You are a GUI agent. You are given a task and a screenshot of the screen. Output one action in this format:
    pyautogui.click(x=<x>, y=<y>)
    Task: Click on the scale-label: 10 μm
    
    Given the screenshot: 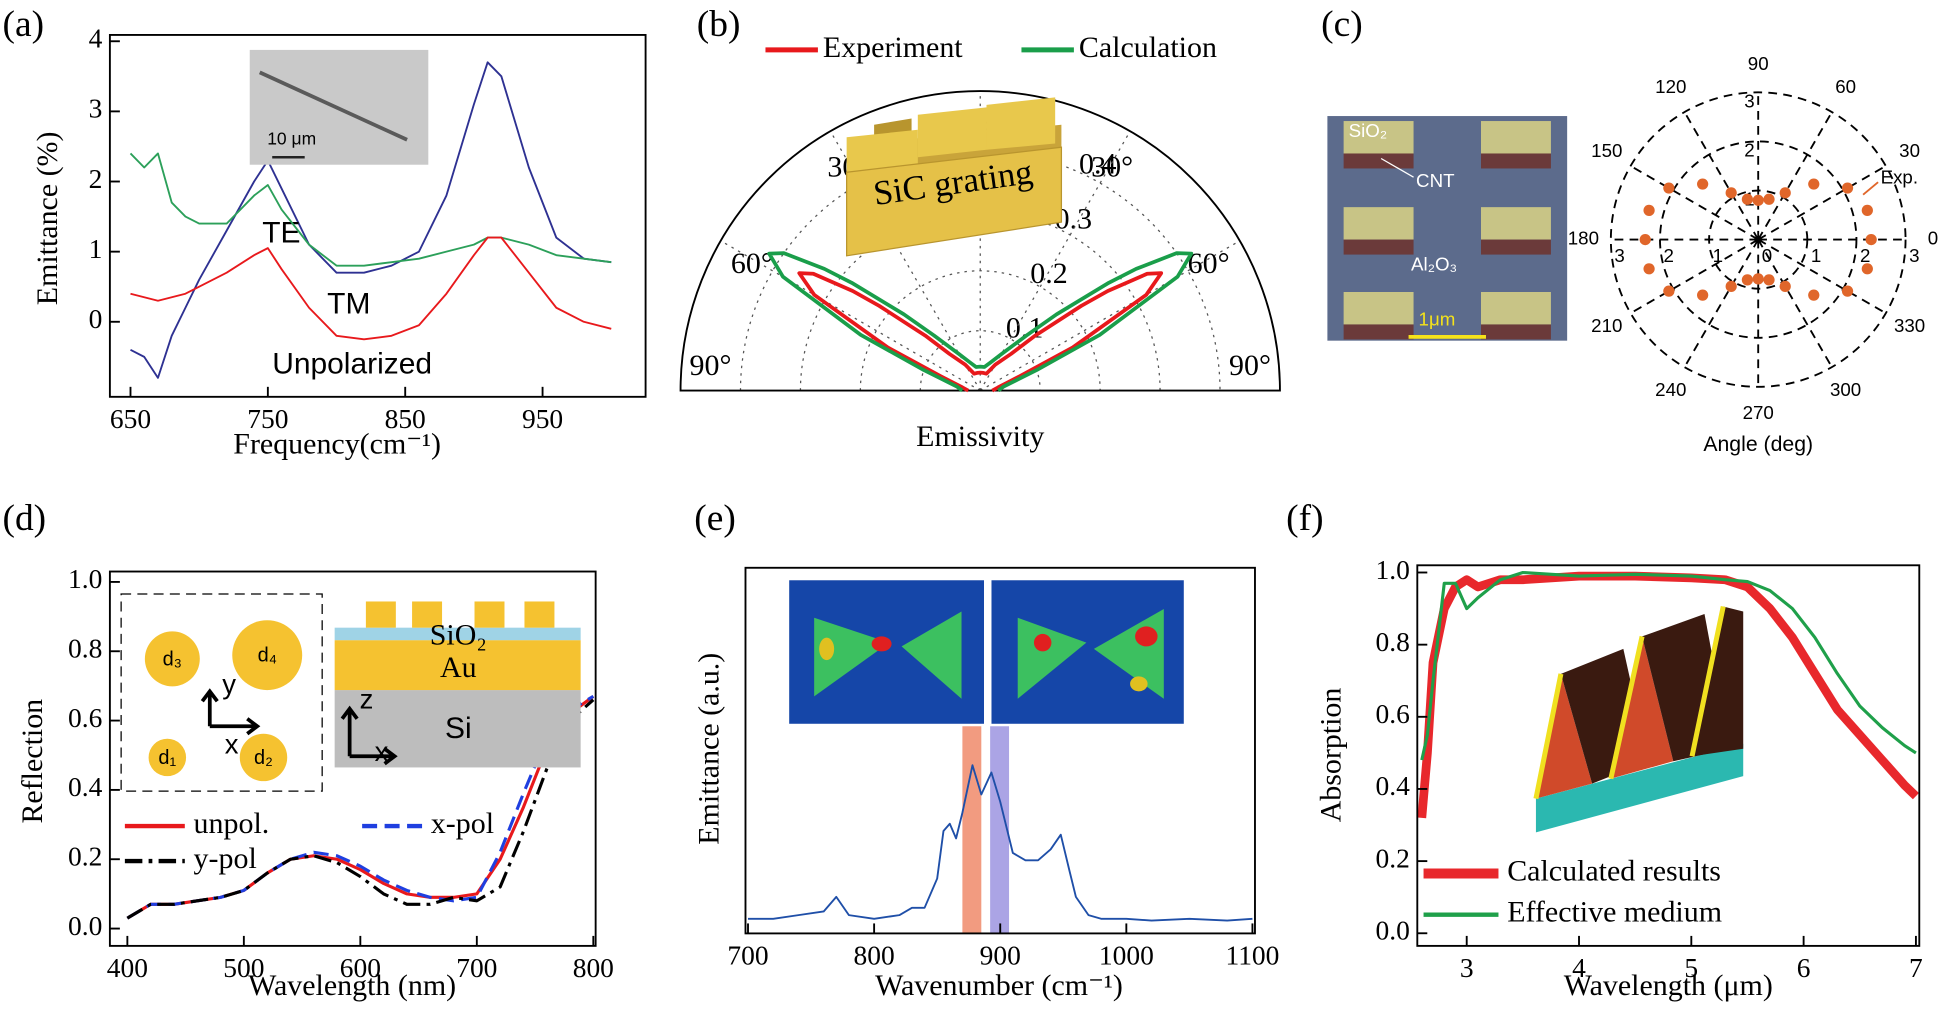 What is the action you would take?
    pyautogui.click(x=291, y=138)
    